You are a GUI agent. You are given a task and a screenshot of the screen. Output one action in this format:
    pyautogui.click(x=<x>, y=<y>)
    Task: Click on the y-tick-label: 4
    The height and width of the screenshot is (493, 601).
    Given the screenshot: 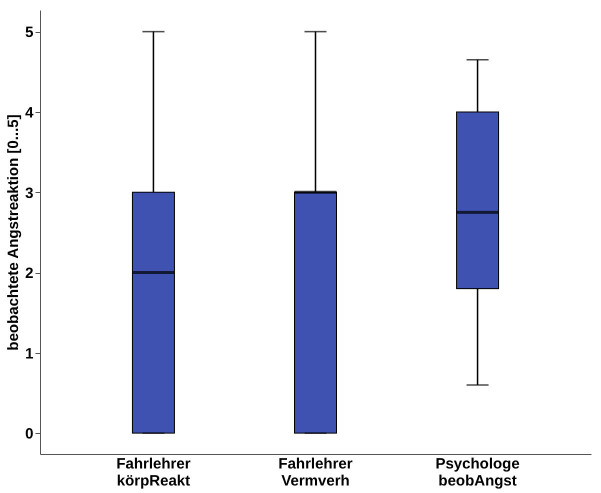 What is the action you would take?
    pyautogui.click(x=29, y=113)
    